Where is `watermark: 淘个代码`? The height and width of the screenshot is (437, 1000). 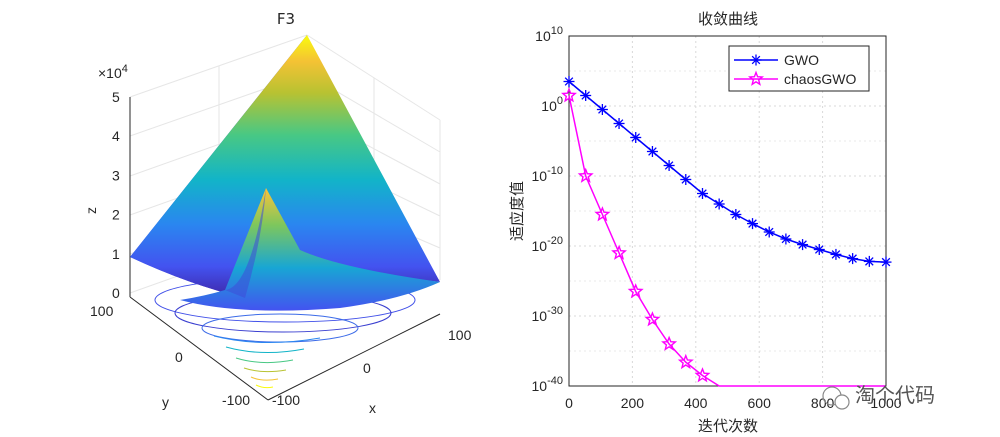 watermark: 淘个代码 is located at coordinates (878, 396).